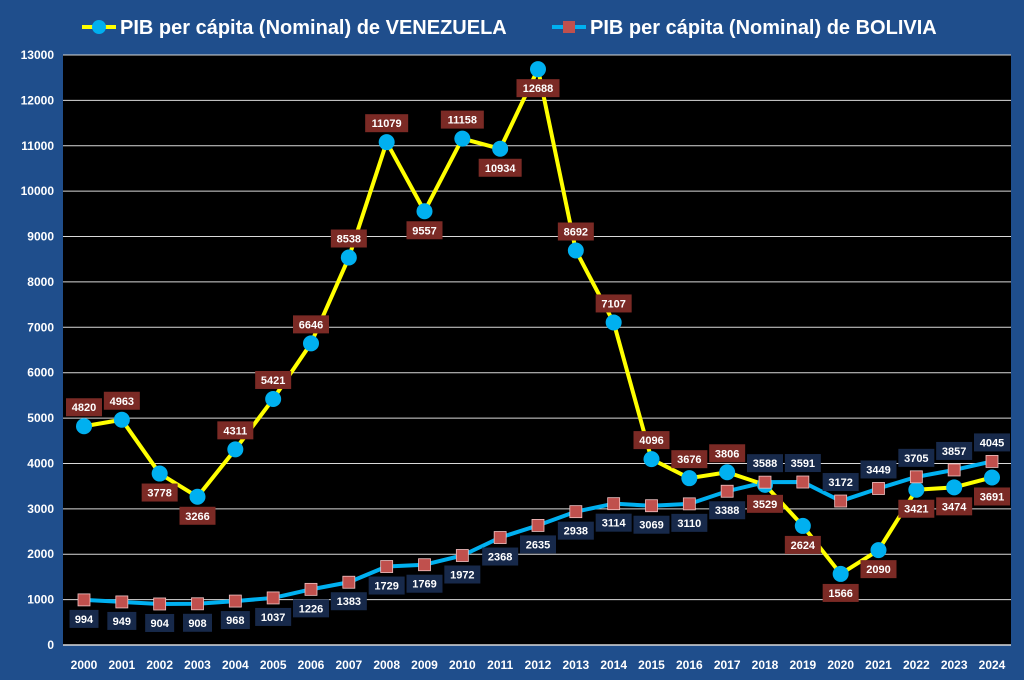  I want to click on bolivia-data-label-text: 968, so click(235, 621).